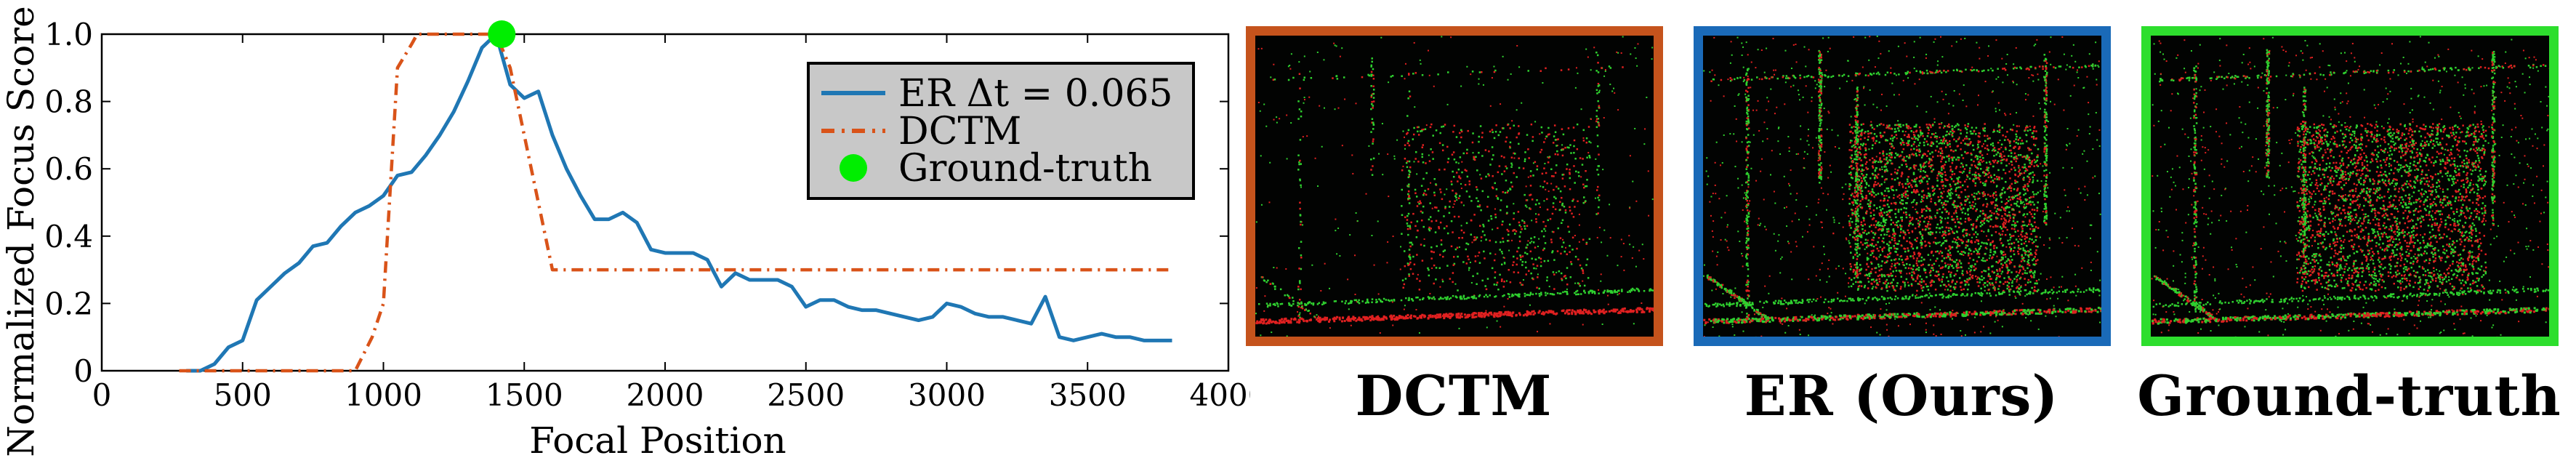 The image size is (2576, 458). I want to click on legend-label-ground-truth: Ground-truth, so click(1025, 168).